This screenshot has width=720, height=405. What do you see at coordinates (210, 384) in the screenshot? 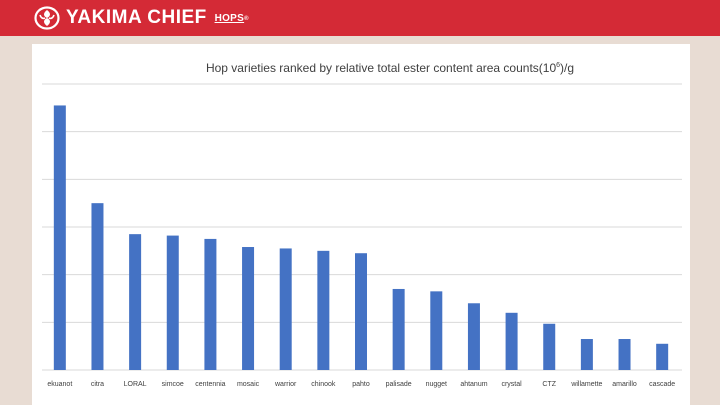
I see `x-tick-label: centennia` at bounding box center [210, 384].